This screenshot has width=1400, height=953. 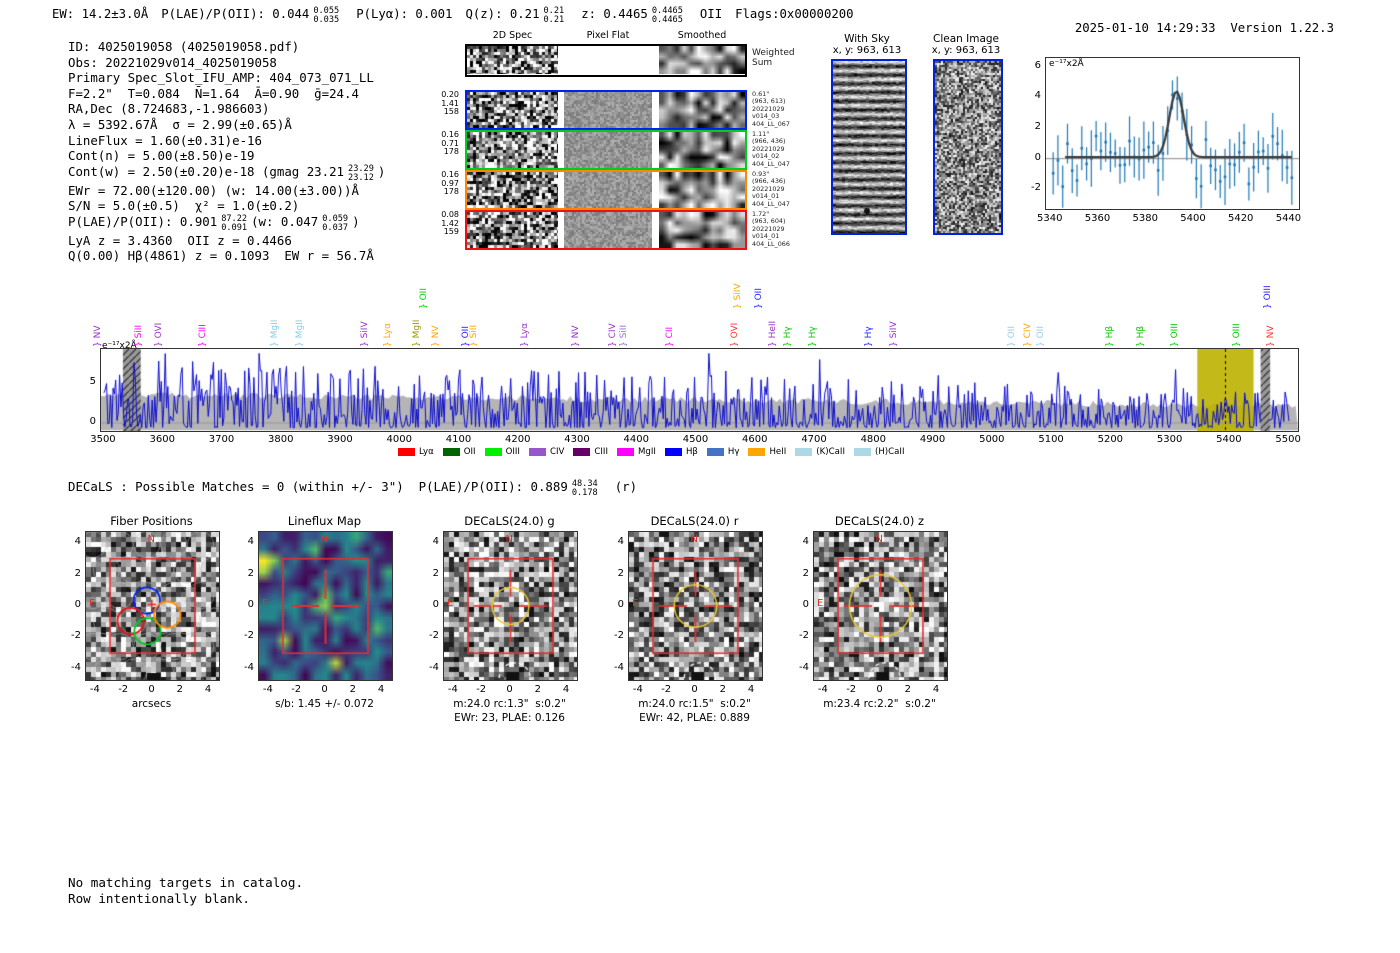 I want to click on info-line: S/N = 5.0(±0.5) χ² = 1.0(±0.2), so click(x=226, y=206).